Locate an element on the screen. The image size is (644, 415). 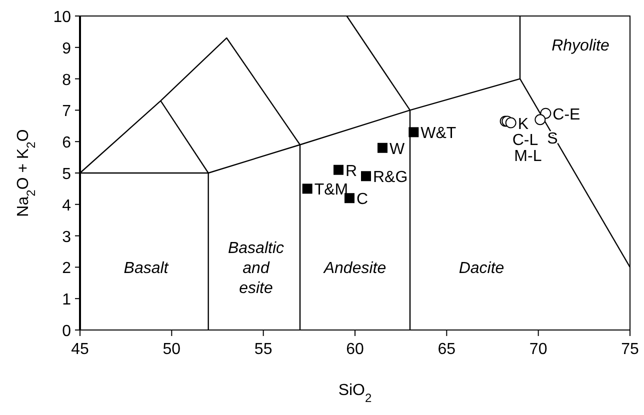
y-tick-label: 0 is located at coordinates (67, 331).